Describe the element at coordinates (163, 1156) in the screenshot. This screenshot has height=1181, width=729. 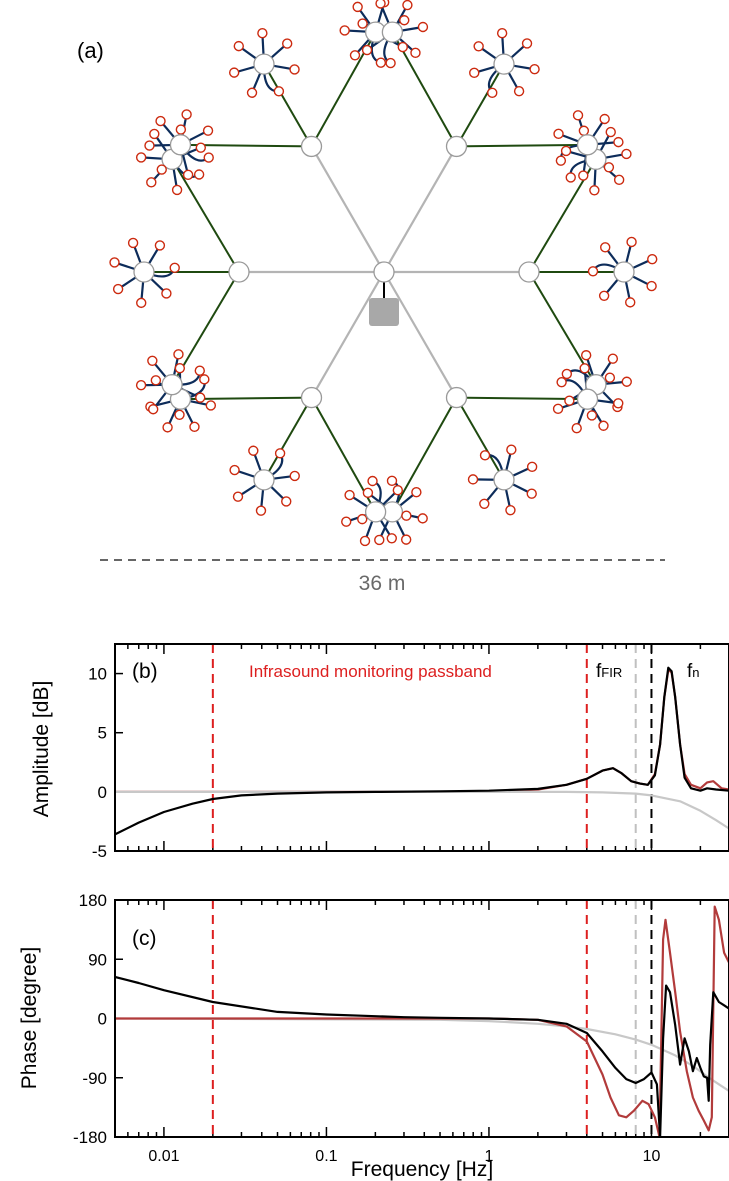
I see `x-tick-label: 0.01` at that location.